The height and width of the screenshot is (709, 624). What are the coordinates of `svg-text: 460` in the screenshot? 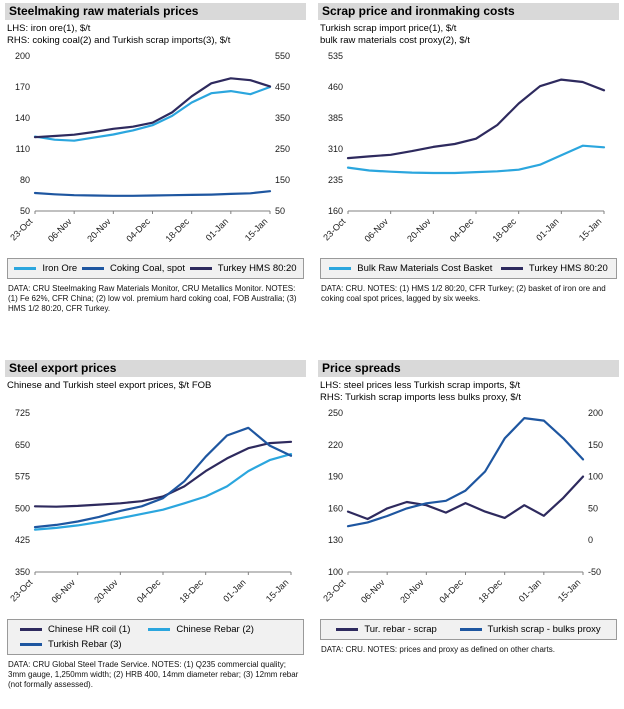 It's located at (335, 87).